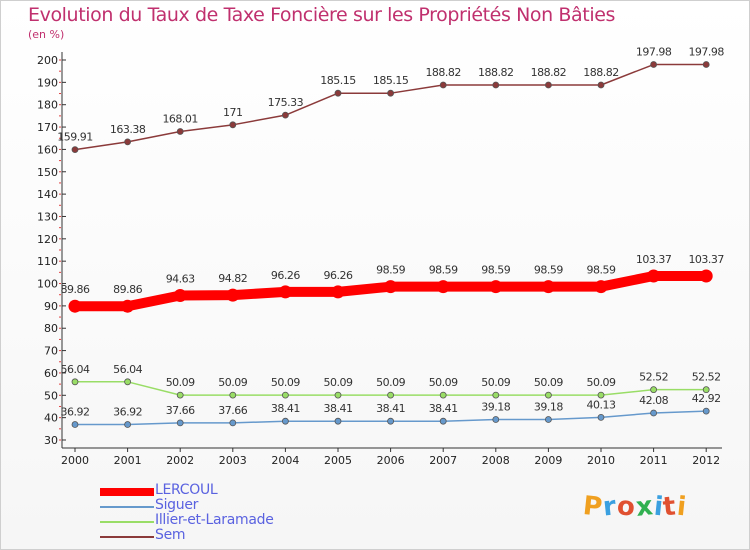 This screenshot has width=750, height=550. I want to click on data-label-illier-et-laramade: 56.04, so click(75, 369).